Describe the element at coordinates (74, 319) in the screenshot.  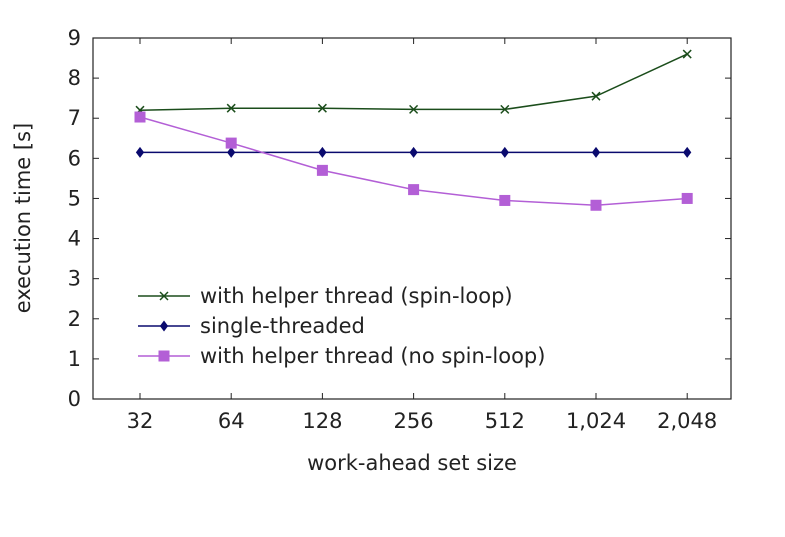
I see `y-tick-label: 2` at that location.